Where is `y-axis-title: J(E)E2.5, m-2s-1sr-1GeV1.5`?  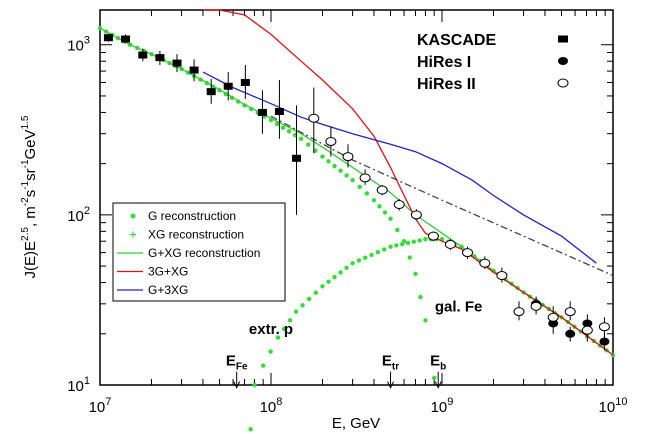 y-axis-title: J(E)E2.5, m-2s-1sr-1GeV1.5 is located at coordinates (29, 196).